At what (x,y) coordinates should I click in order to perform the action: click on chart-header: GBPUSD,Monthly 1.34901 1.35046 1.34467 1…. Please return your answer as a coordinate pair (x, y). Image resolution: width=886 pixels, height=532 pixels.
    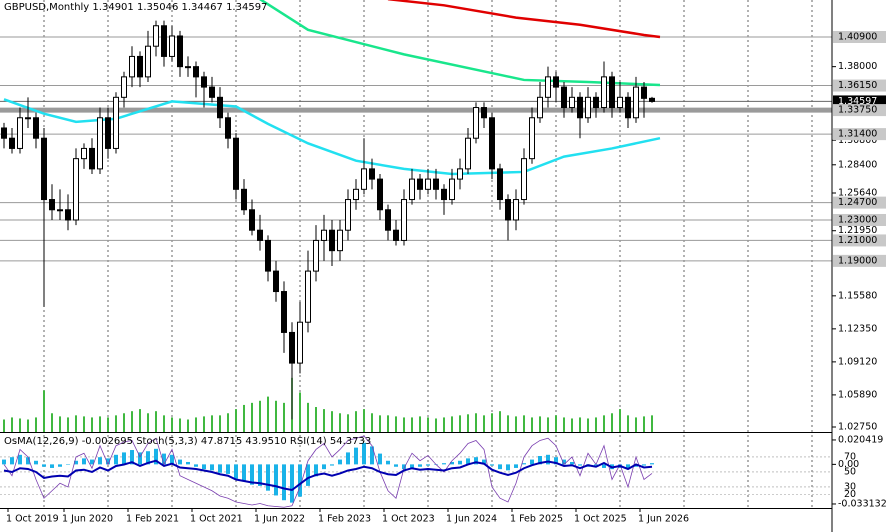
    Looking at the image, I should click on (135, 7).